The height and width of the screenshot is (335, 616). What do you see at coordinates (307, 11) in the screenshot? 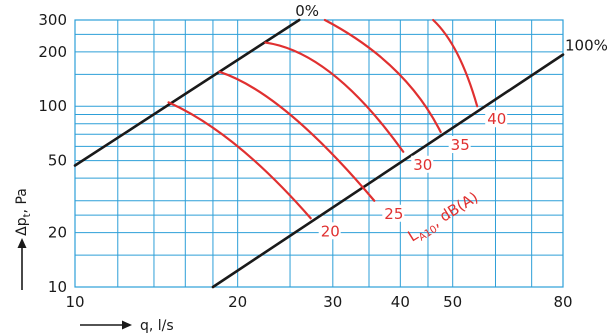
I see `limit-label-0: 0%` at bounding box center [307, 11].